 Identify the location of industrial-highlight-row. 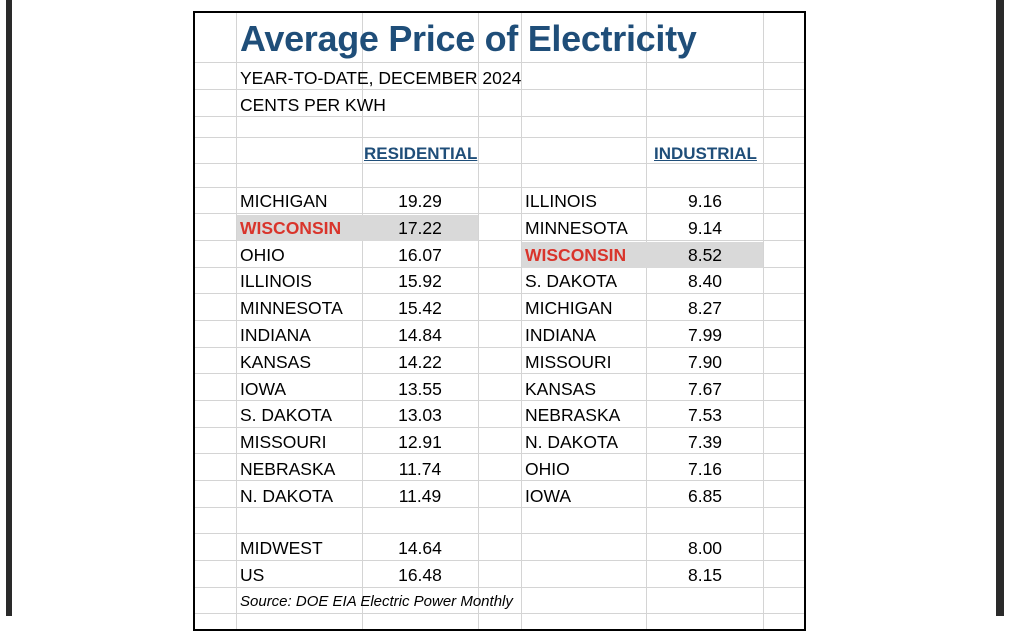
(642, 255).